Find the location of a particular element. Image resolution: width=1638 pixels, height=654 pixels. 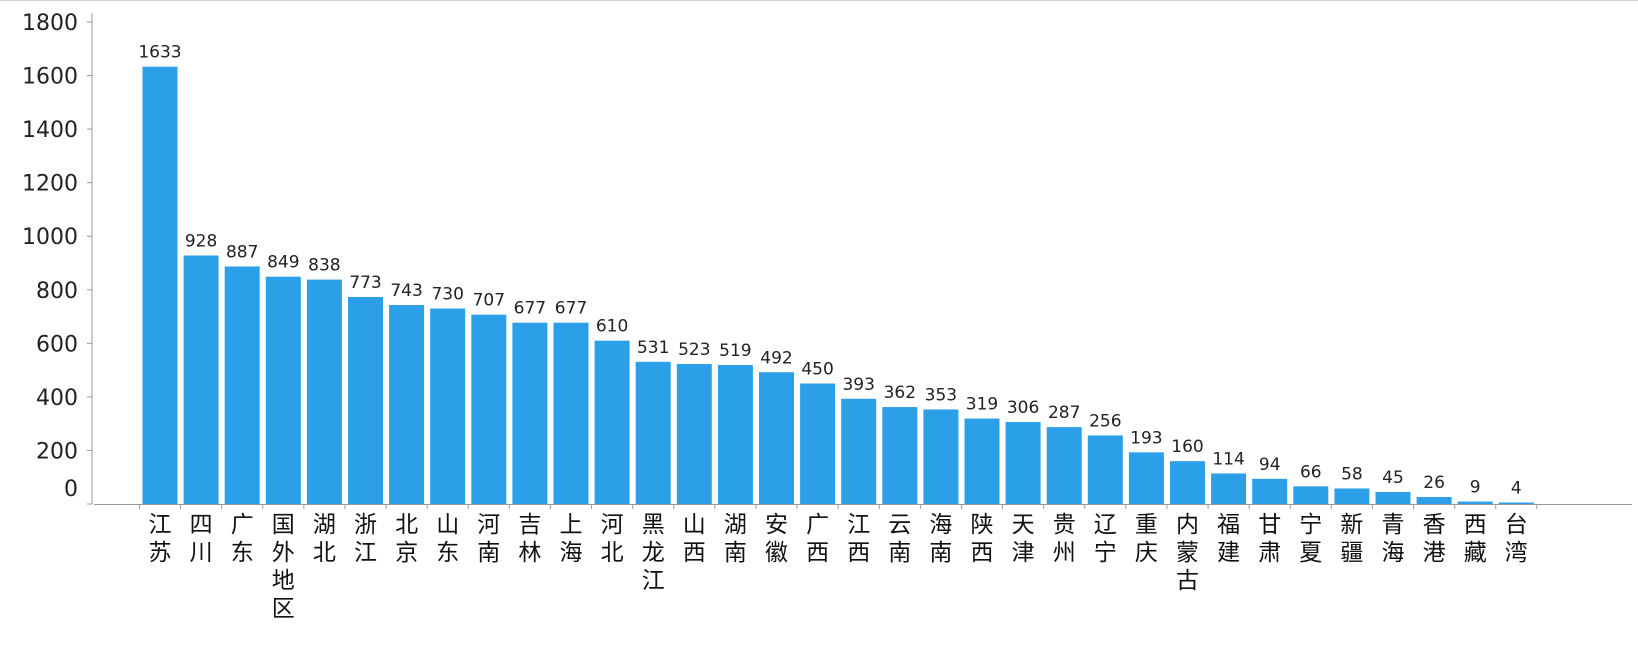

bar-value-label: 287 is located at coordinates (1064, 413).